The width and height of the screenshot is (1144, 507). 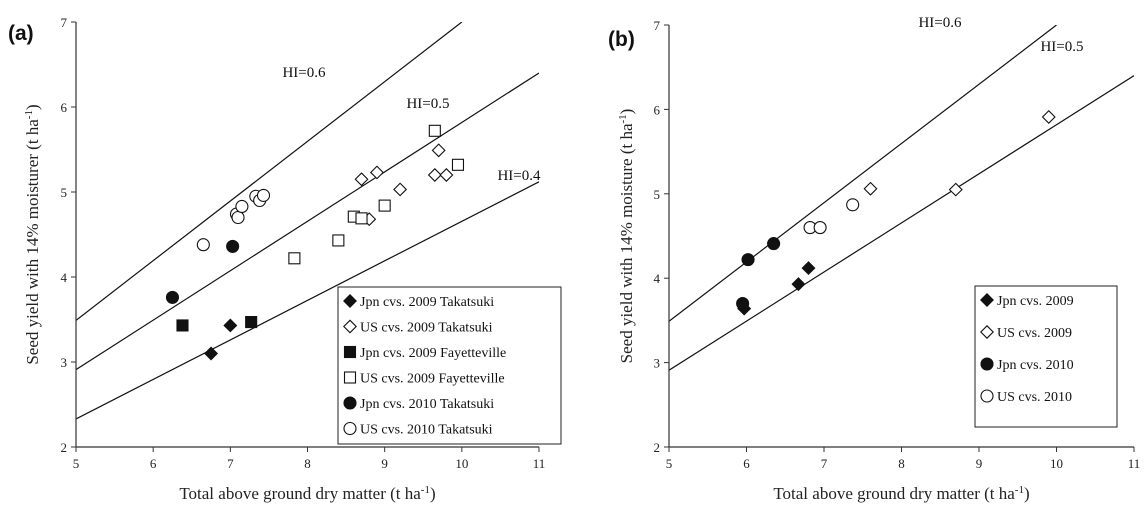 What do you see at coordinates (621, 39) in the screenshot?
I see `panel-label: (b)` at bounding box center [621, 39].